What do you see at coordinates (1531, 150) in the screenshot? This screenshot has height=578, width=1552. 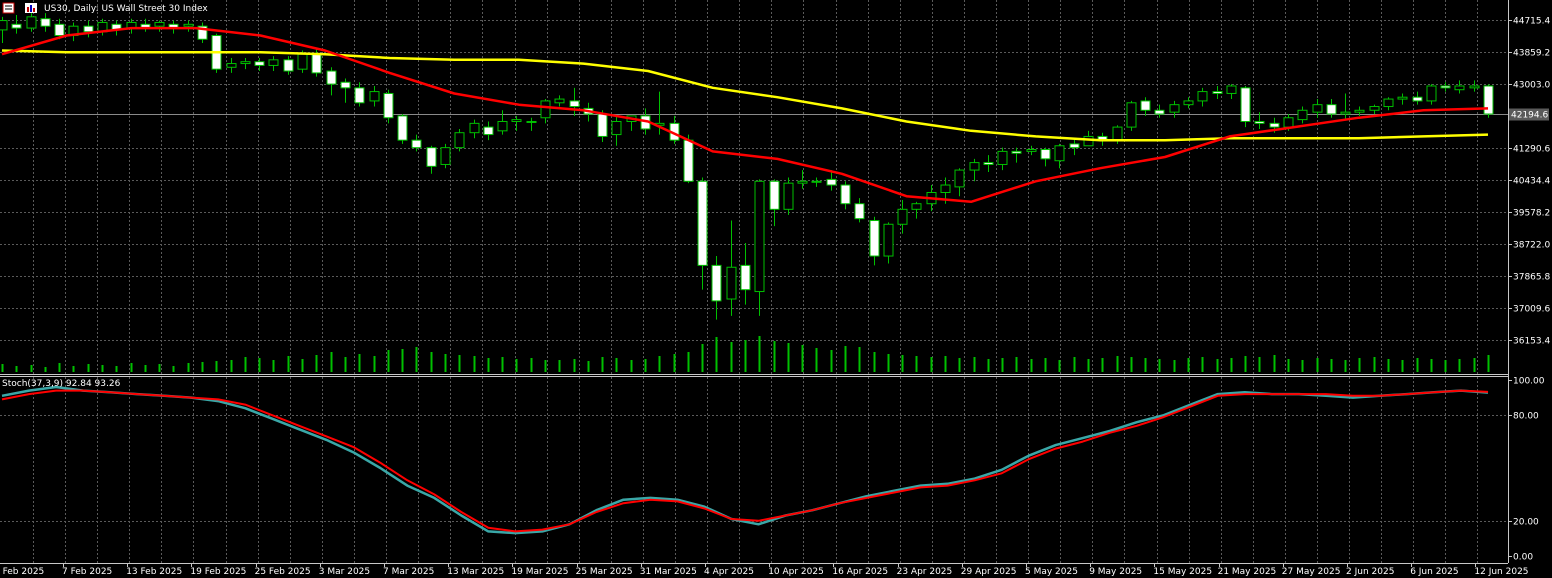 I see `price-tick-label: 41290.6` at bounding box center [1531, 150].